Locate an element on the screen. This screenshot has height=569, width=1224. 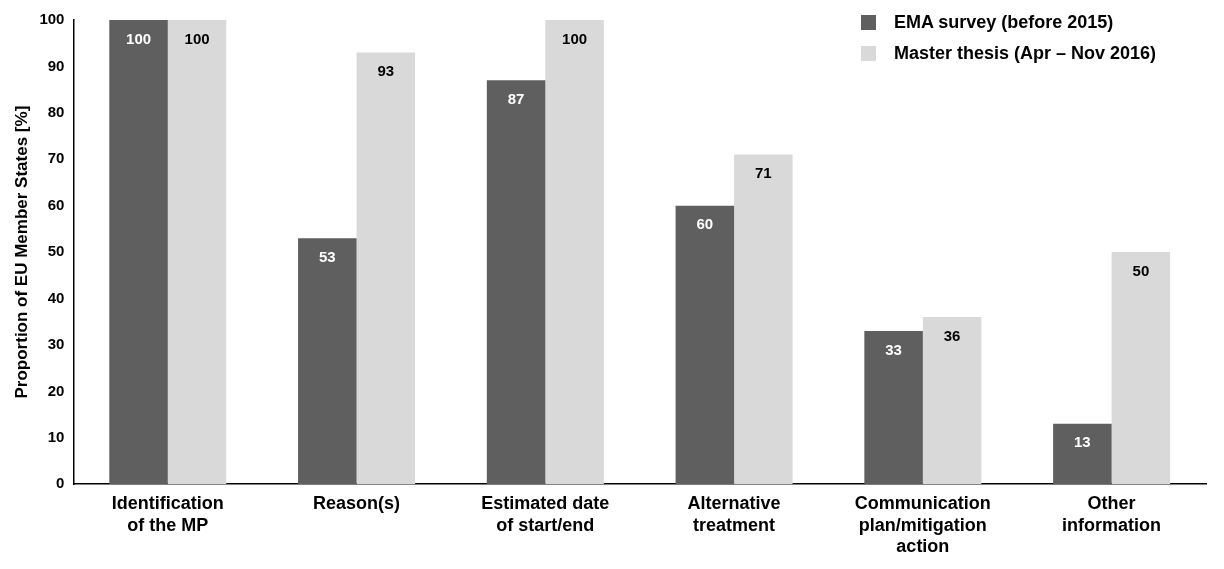
data-label: 60 is located at coordinates (705, 224).